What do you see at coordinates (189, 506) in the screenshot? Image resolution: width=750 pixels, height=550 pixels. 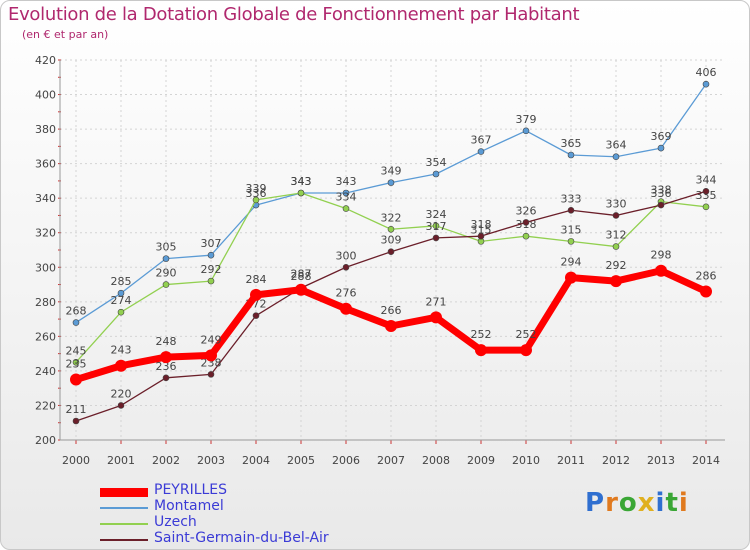 I see `legend-label-montamel: Montamel` at bounding box center [189, 506].